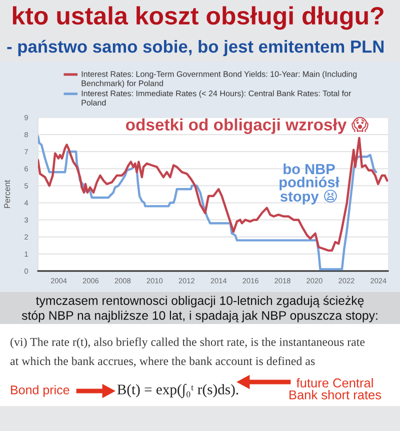 The image size is (400, 431). I want to click on legend-label: Interest Rates: Long-Term Government Bond Yields: 10-Year: Main (Including Benchmark) for Poland, so click(219, 79).